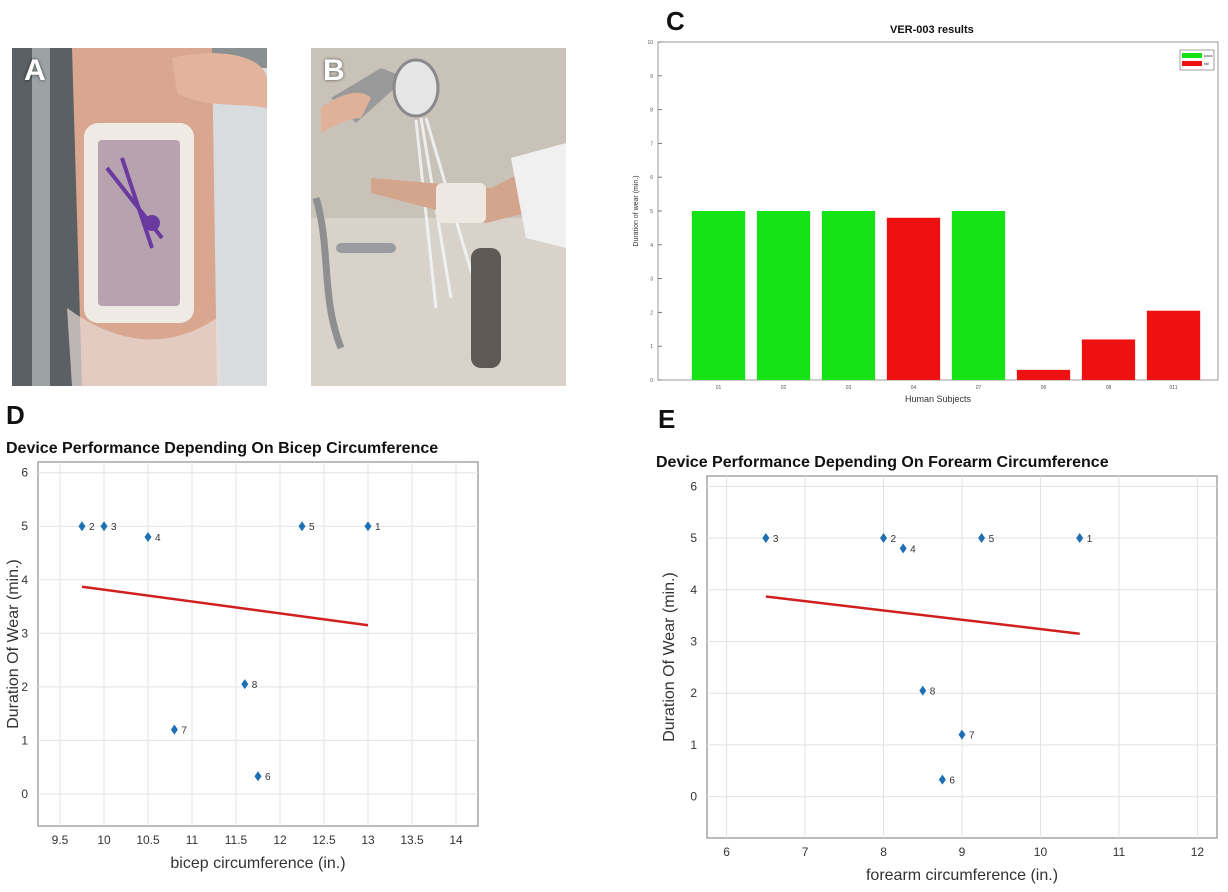 This screenshot has width=1228, height=892. What do you see at coordinates (651, 246) in the screenshot?
I see `chart-c-ytick-label: 4` at bounding box center [651, 246].